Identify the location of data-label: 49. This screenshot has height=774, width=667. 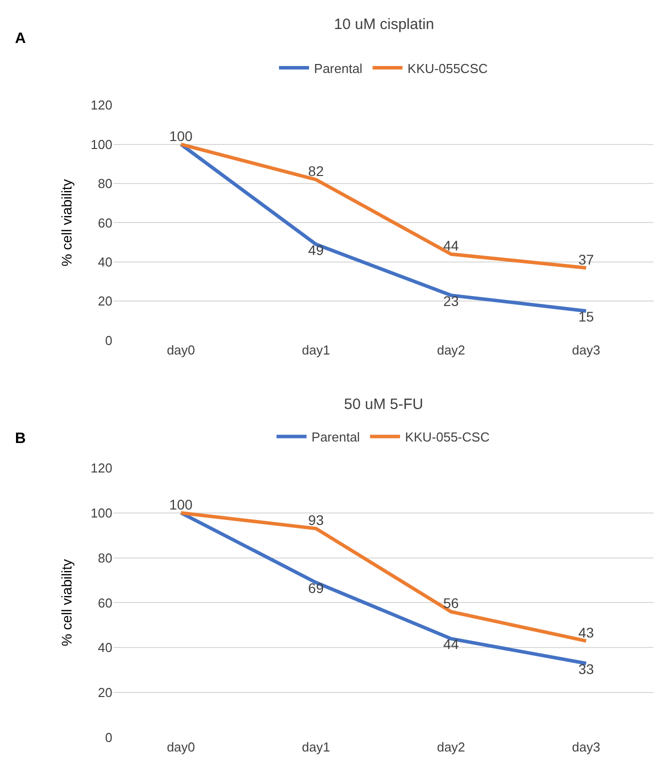
(316, 250).